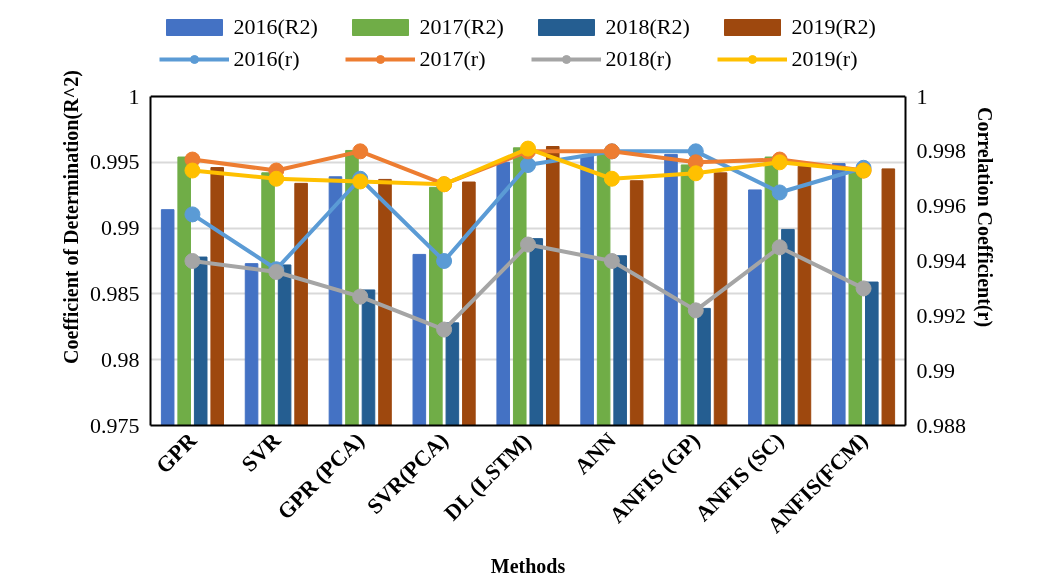 This screenshot has height=584, width=1051. I want to click on y-tick-label: 0.995, so click(115, 162).